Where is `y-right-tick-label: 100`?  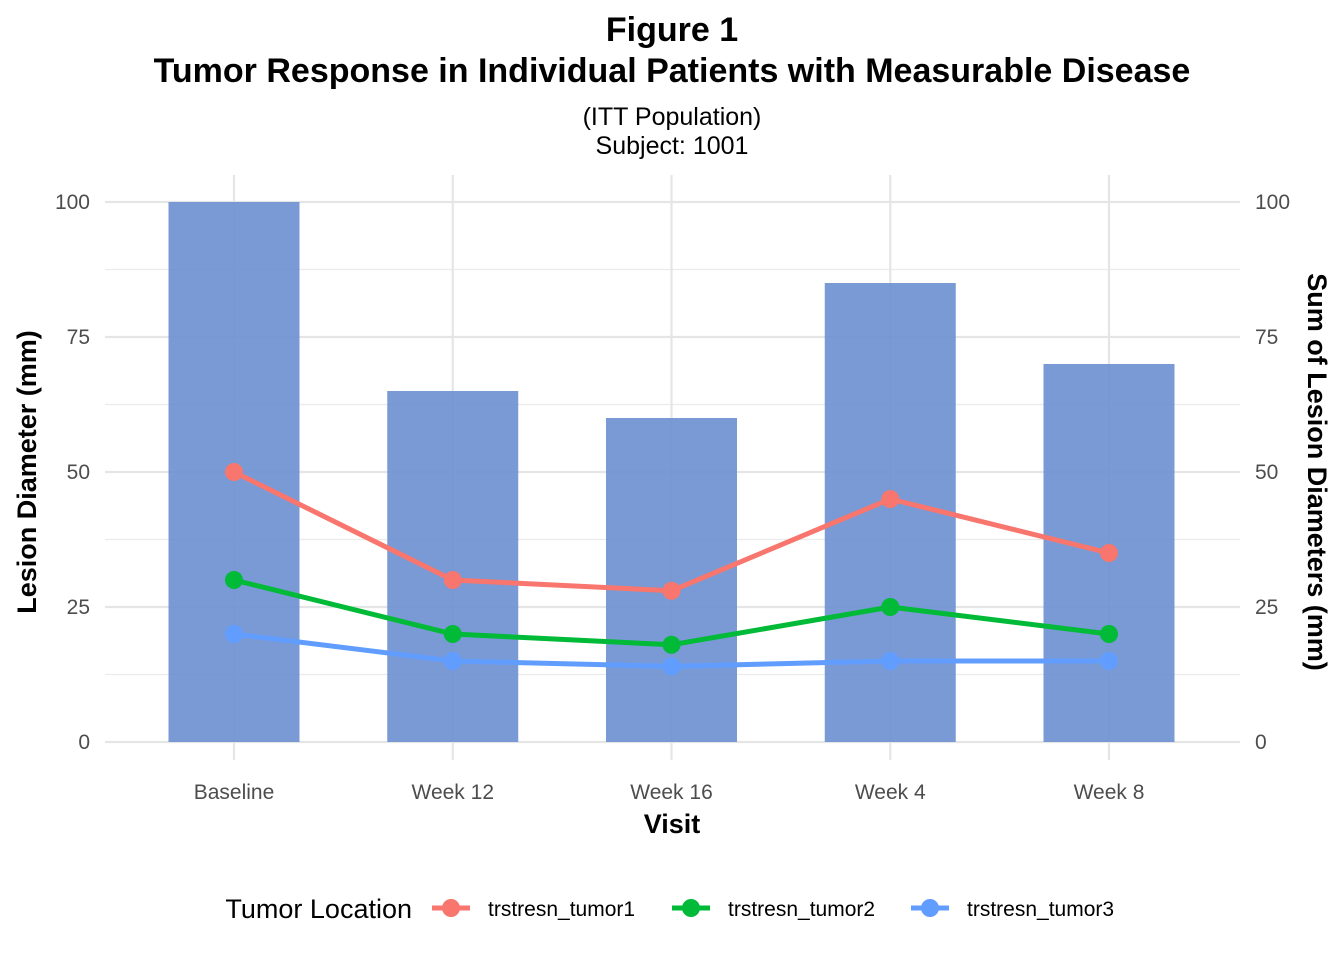 y-right-tick-label: 100 is located at coordinates (1272, 202).